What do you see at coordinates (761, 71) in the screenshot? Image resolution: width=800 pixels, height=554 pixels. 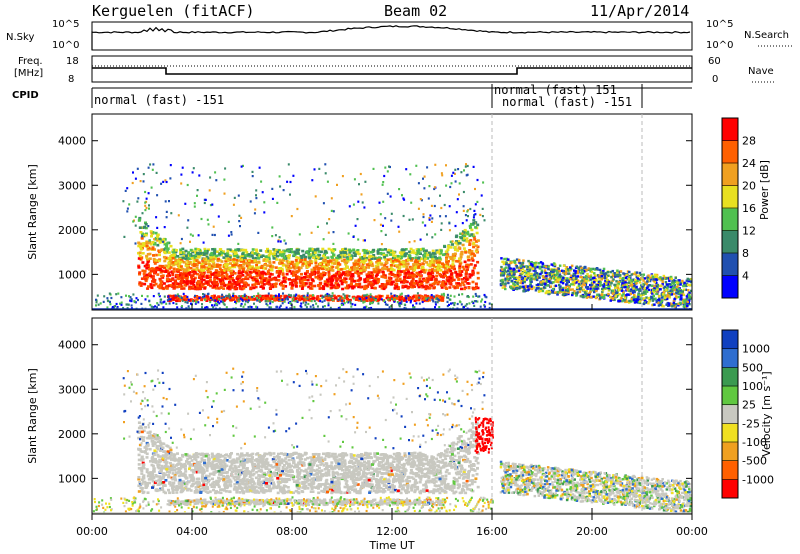 I see `nave-label: Nave` at bounding box center [761, 71].